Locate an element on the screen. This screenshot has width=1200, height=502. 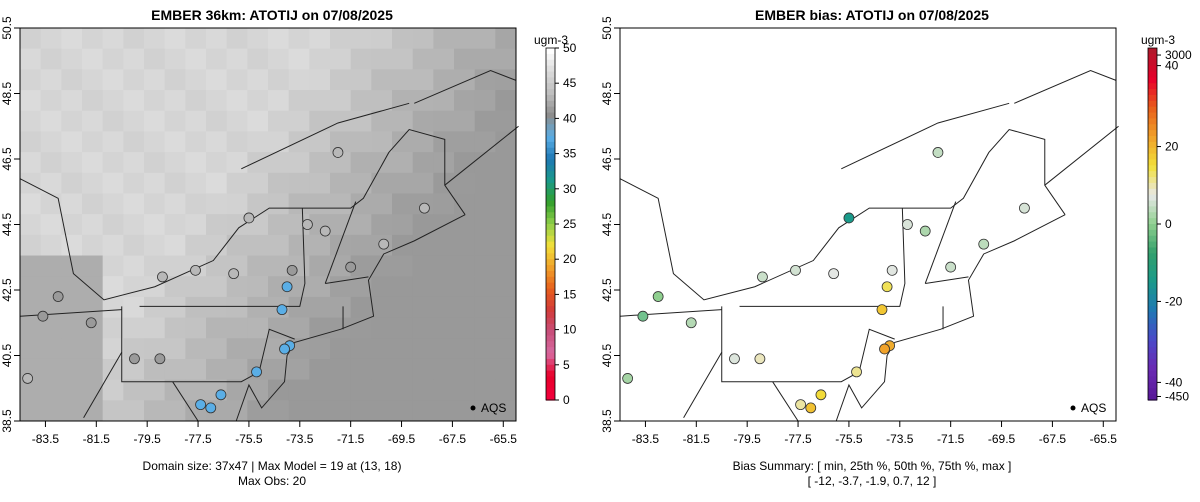
panel1-note-line2: Max Obs: 20 is located at coordinates (272, 481).